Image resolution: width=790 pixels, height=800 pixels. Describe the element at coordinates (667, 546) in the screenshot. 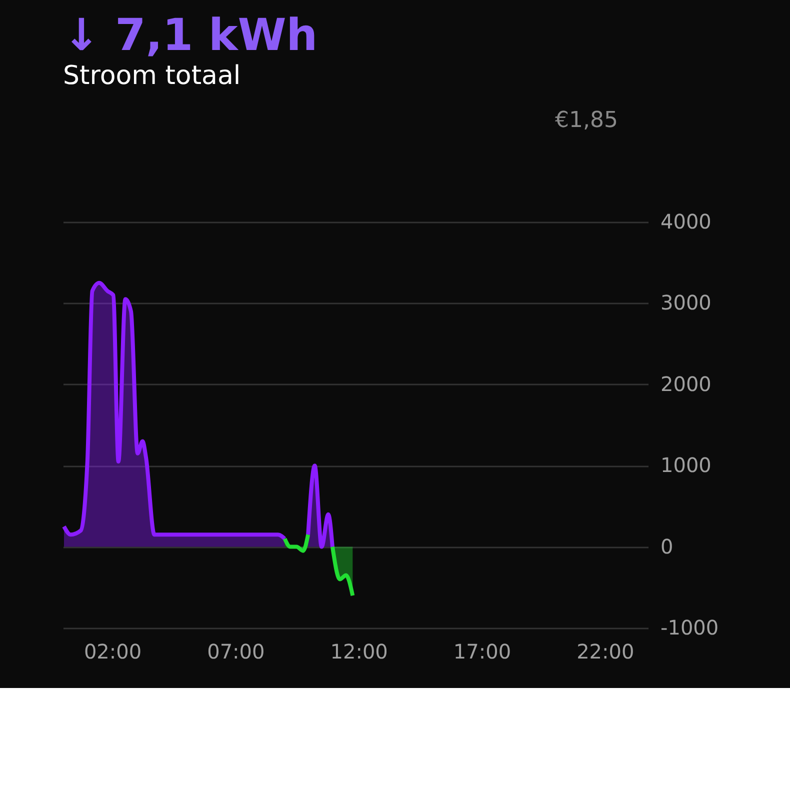

I see `y-tick-label: 0` at that location.